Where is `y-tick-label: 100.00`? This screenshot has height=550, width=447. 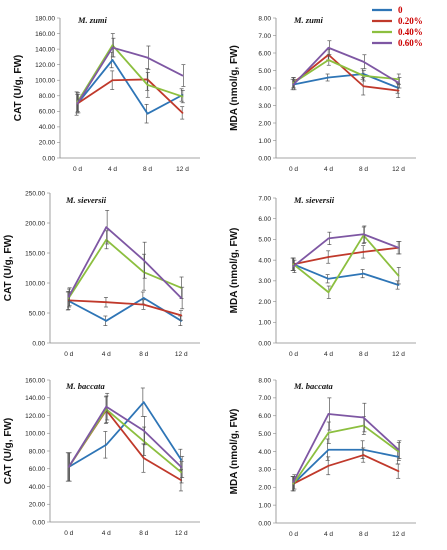 y-tick-label: 100.00 is located at coordinates (35, 283).